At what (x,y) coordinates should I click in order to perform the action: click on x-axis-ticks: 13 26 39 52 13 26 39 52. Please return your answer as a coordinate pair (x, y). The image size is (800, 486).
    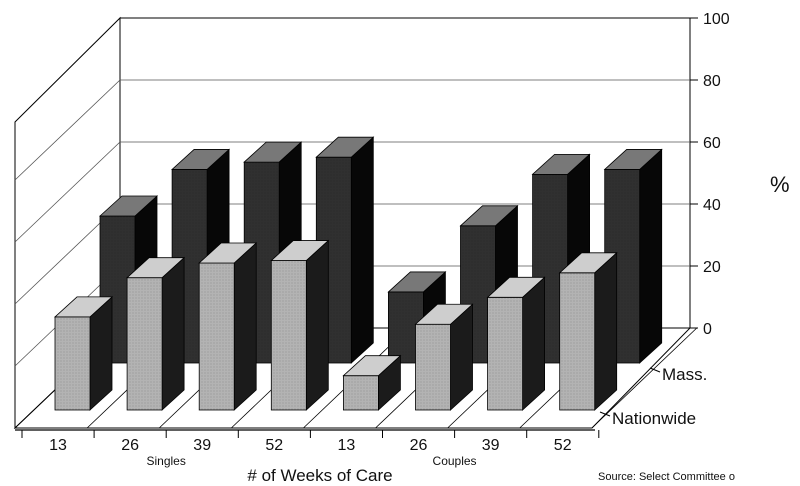
    Looking at the image, I should click on (307, 441).